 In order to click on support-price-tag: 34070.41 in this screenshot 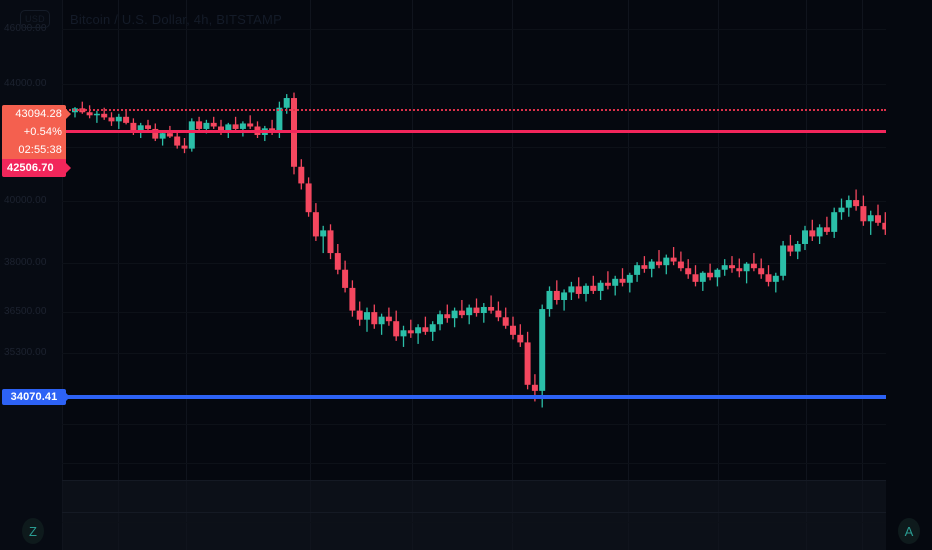, I will do `click(36, 397)`.